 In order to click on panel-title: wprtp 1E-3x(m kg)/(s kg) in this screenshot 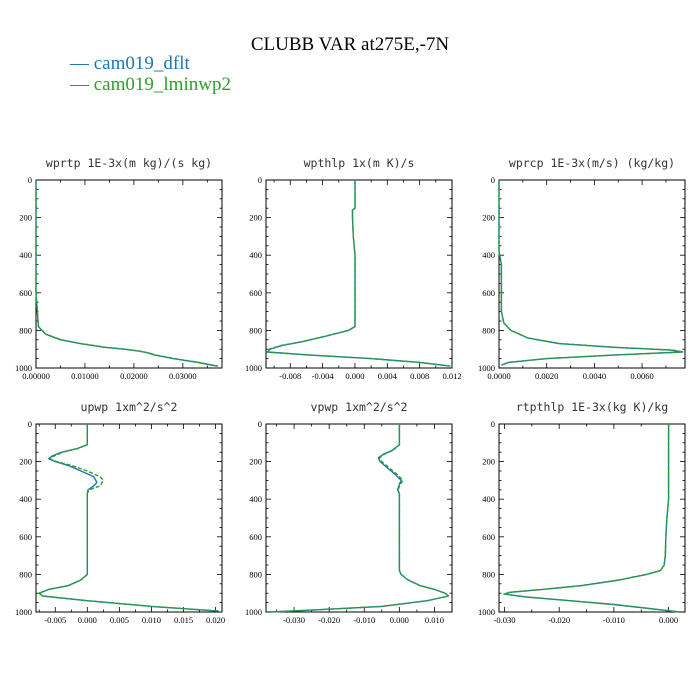, I will do `click(129, 163)`.